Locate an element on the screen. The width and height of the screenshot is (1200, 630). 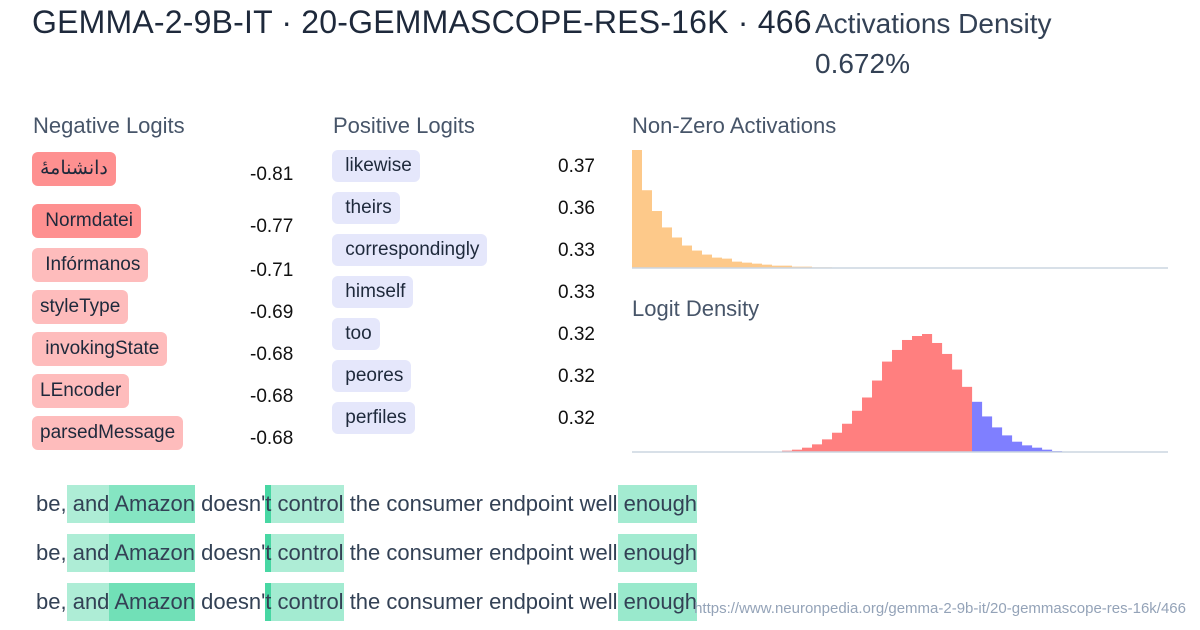
positive-logit-token: perfiles is located at coordinates (373, 418).